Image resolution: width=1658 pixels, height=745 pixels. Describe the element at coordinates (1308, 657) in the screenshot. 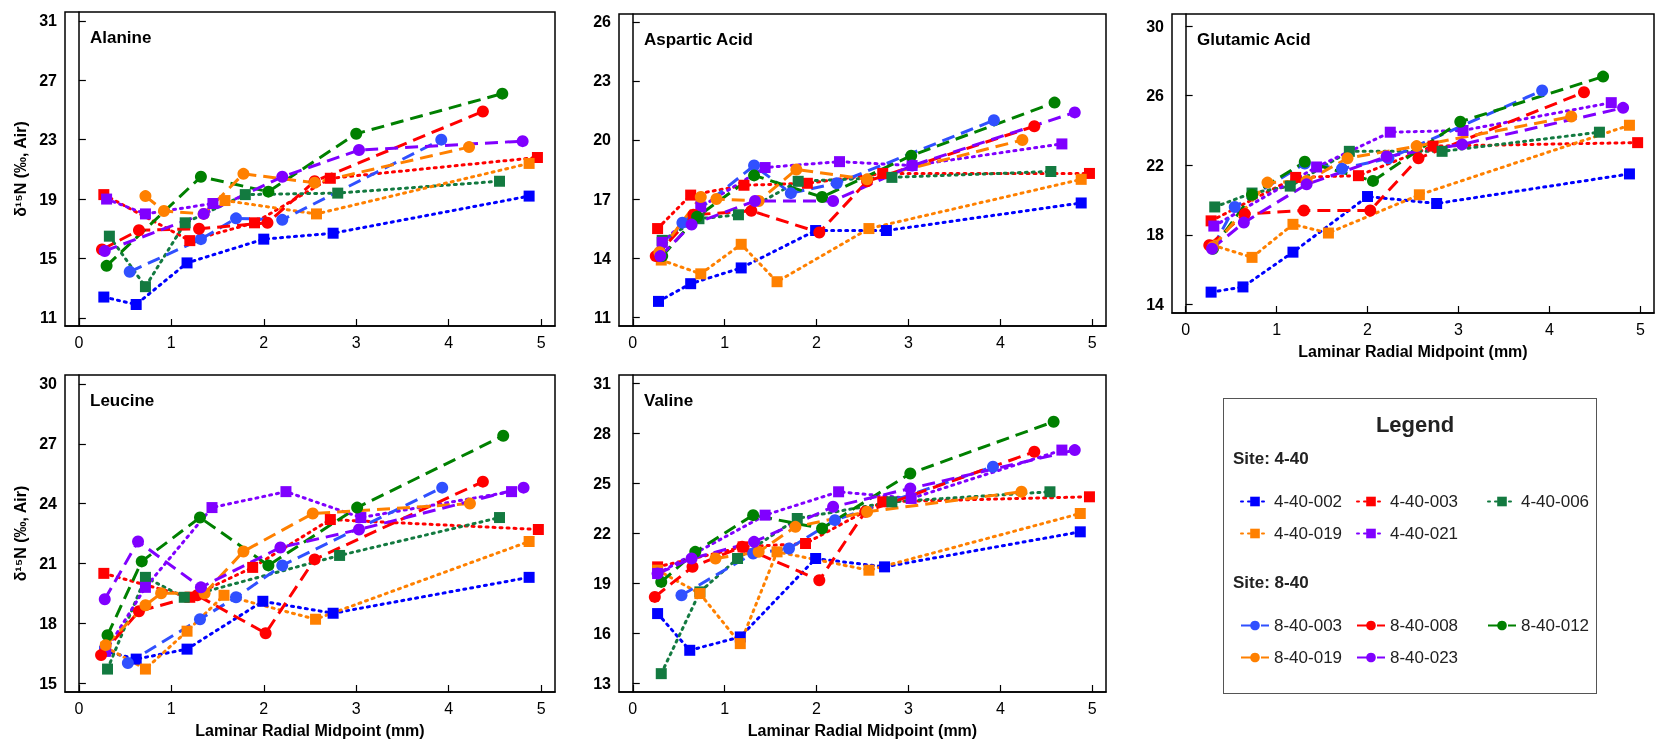

I see `legend-label: 8-40-019` at that location.